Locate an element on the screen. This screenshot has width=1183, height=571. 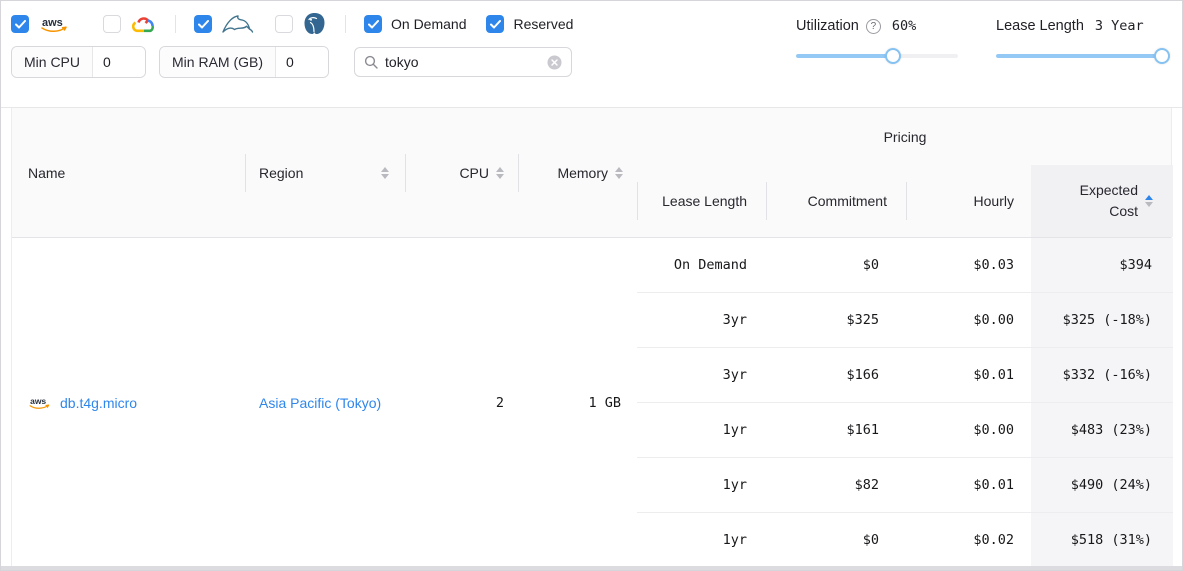
lease-length-slider is located at coordinates (1083, 56).